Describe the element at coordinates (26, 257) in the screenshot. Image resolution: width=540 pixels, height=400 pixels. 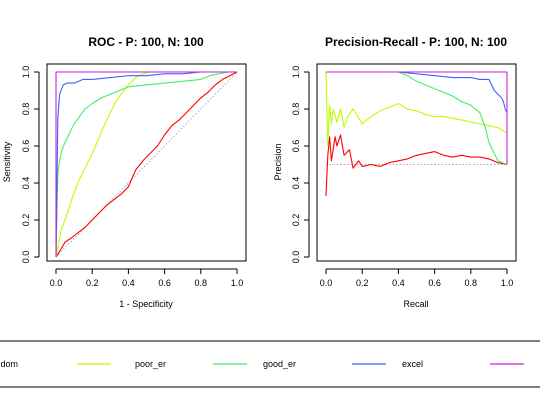
I see `roc-y-tick-label: 0.0` at that location.